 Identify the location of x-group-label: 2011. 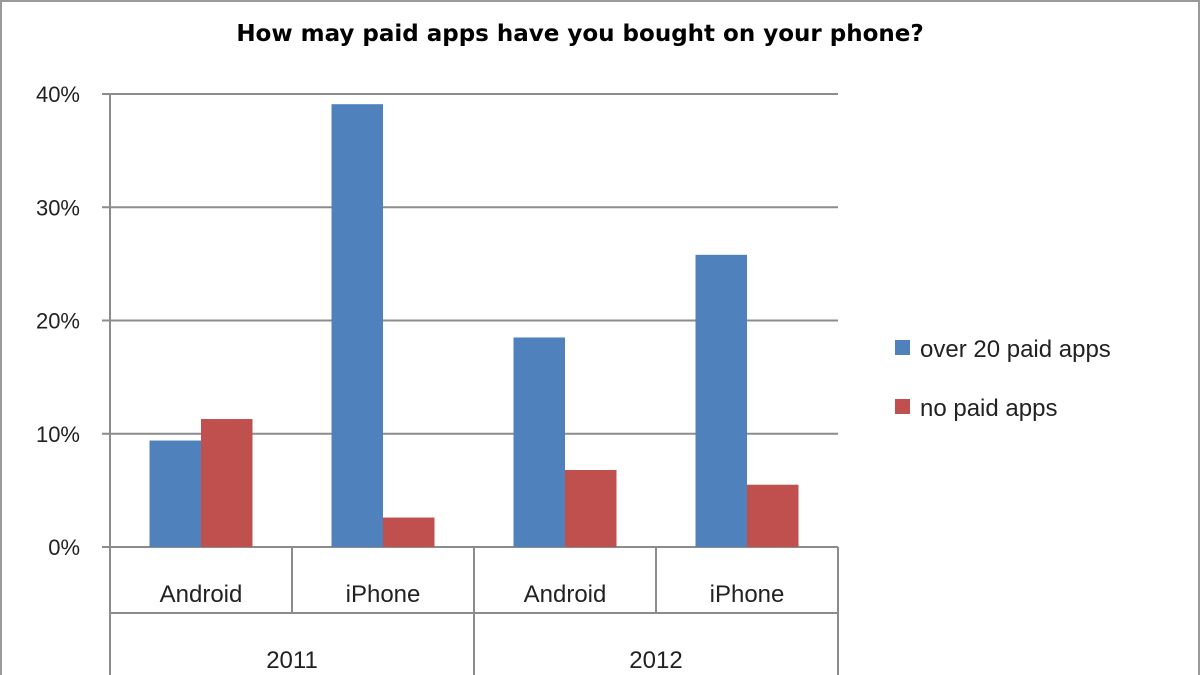
(292, 660).